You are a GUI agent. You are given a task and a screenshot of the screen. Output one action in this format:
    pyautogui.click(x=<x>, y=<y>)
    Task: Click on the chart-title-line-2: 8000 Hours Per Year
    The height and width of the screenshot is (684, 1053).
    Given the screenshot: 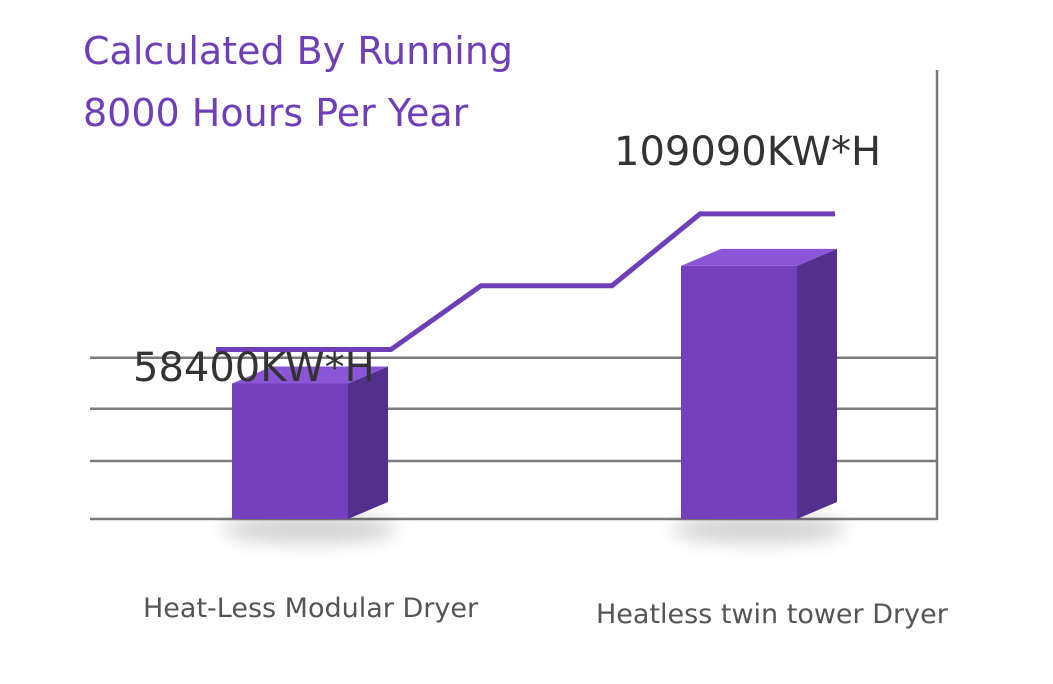 What is the action you would take?
    pyautogui.click(x=276, y=113)
    